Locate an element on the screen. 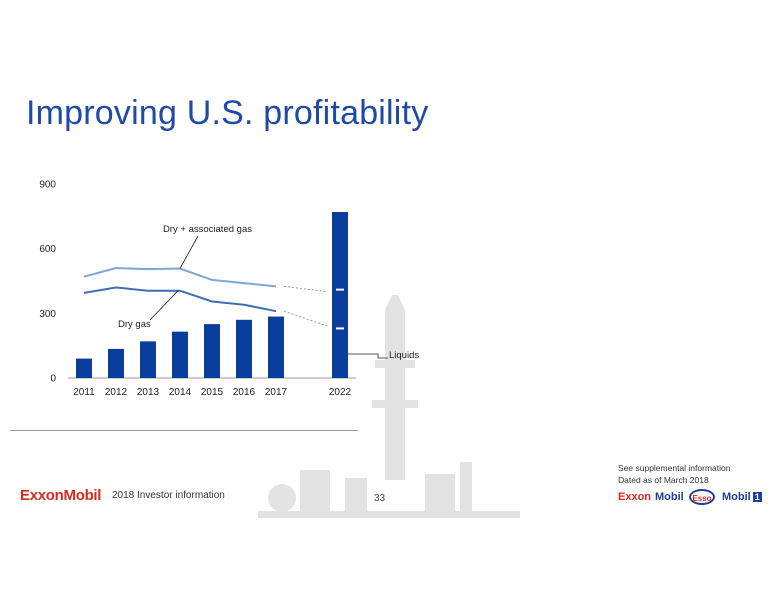  leader-liquids is located at coordinates (368, 356).